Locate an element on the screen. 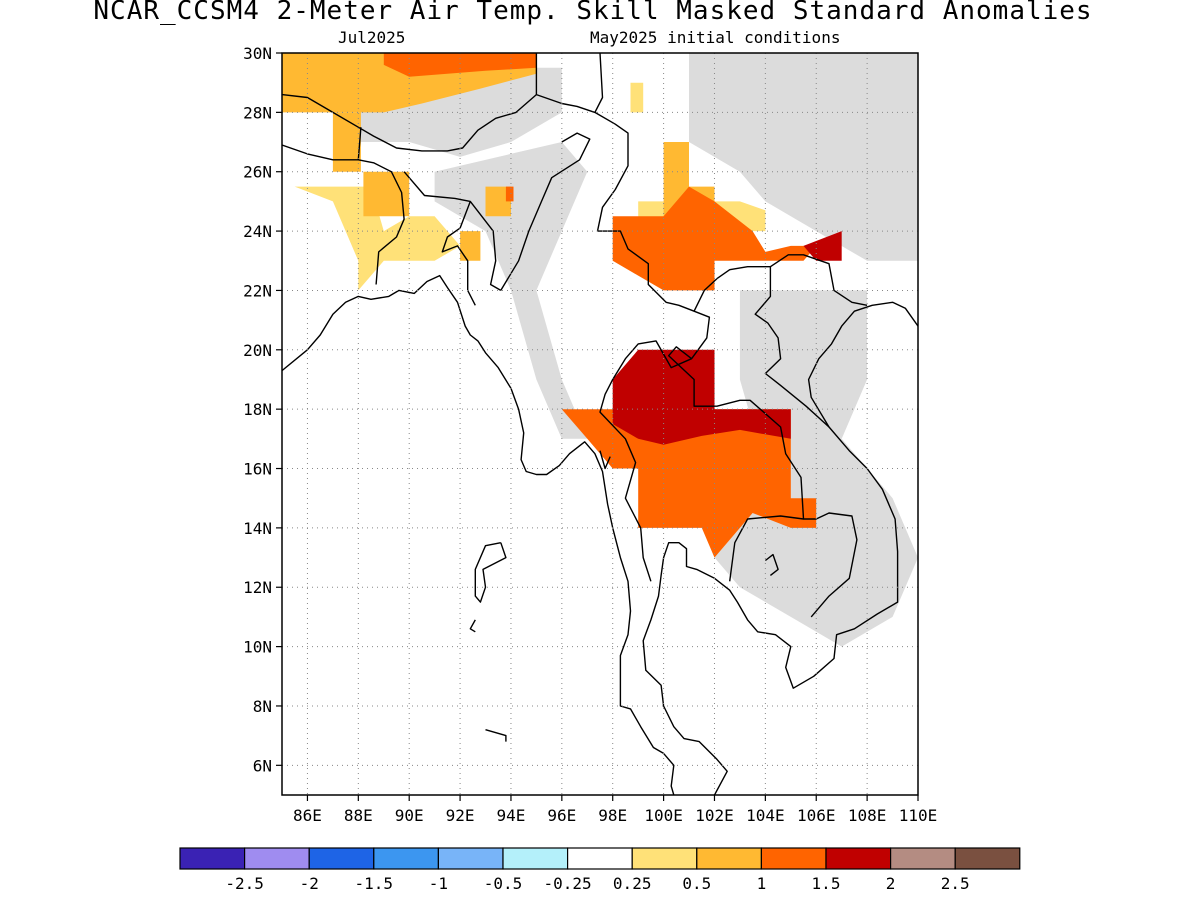 The image size is (1200, 900). lat-tick-label: 6N is located at coordinates (262, 765).